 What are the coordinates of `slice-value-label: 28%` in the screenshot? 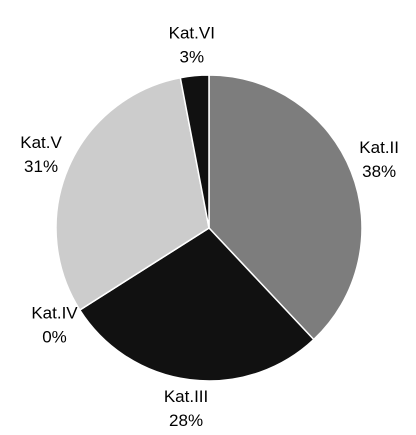 It's located at (186, 420).